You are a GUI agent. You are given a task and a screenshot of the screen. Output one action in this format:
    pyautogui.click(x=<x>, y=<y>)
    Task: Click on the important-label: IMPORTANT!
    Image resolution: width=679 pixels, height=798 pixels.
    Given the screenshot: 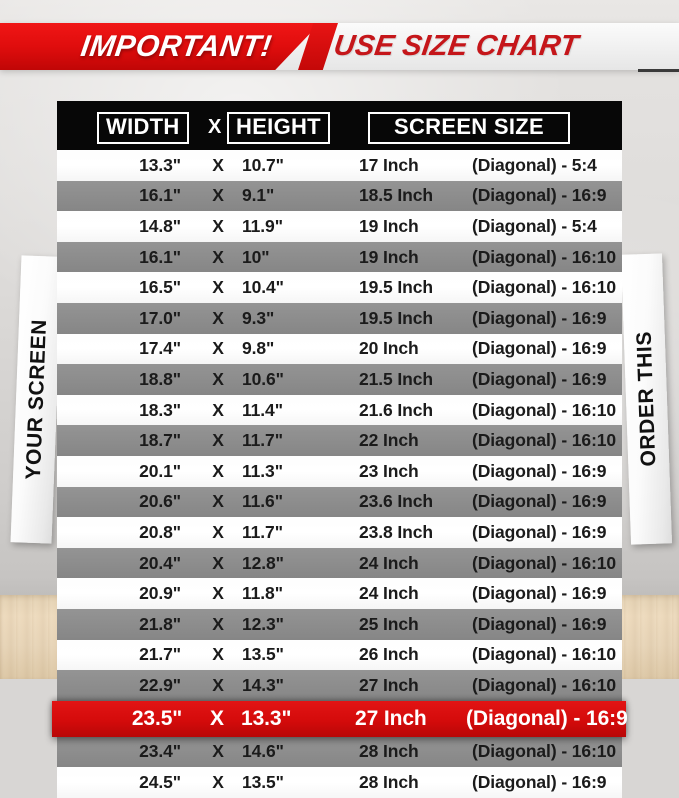 What is the action you would take?
    pyautogui.click(x=177, y=46)
    